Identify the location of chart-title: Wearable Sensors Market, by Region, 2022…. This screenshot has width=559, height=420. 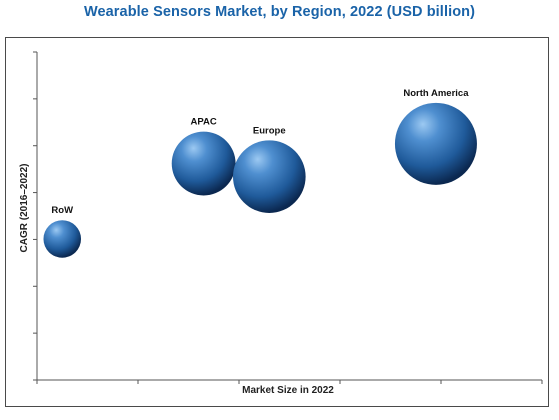
(279, 12).